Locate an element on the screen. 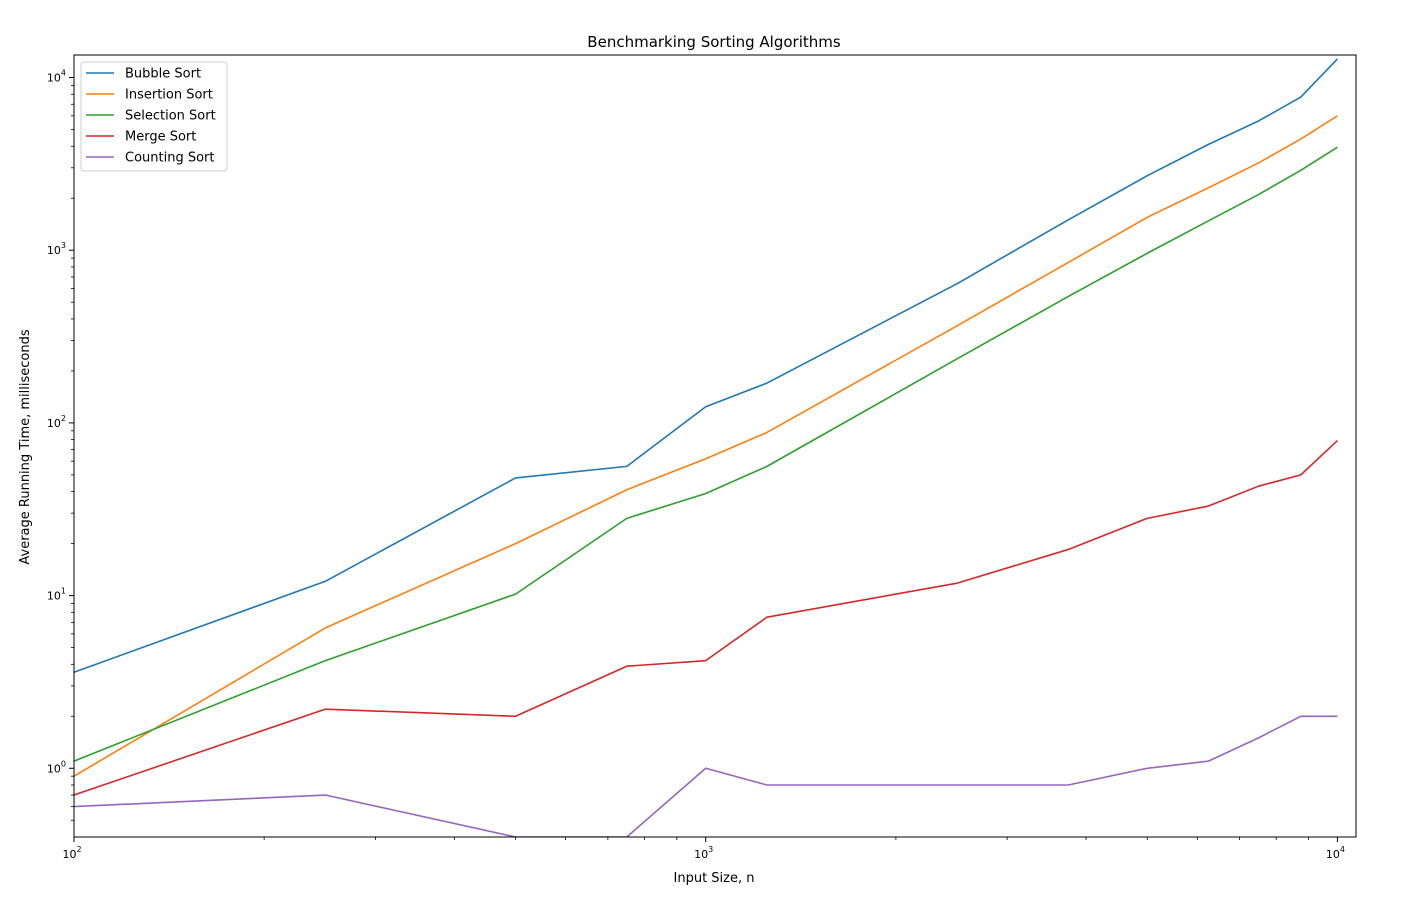  chart-title: Benchmarking Sorting Algorithms is located at coordinates (714, 42).